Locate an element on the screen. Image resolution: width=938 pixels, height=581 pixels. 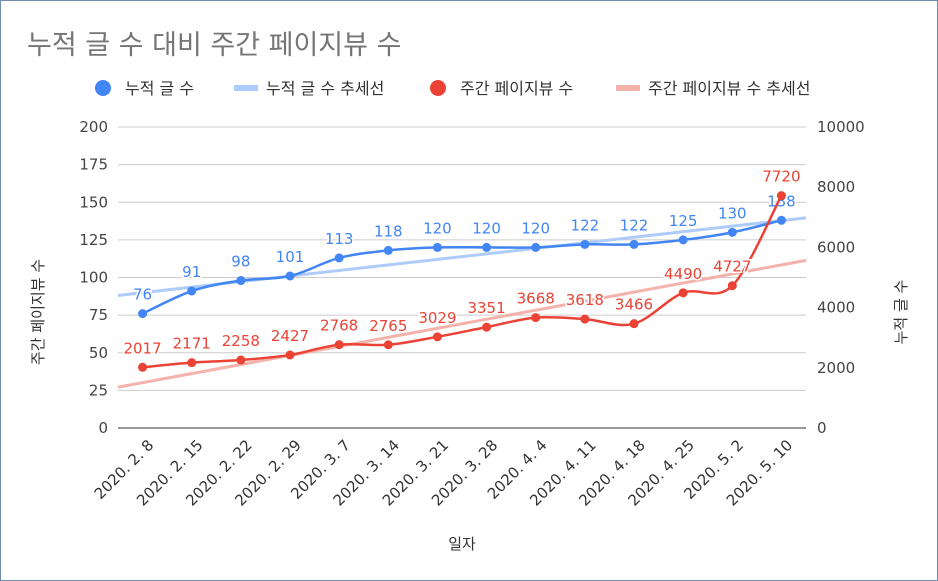
right-tick-label: 2000 is located at coordinates (836, 368).